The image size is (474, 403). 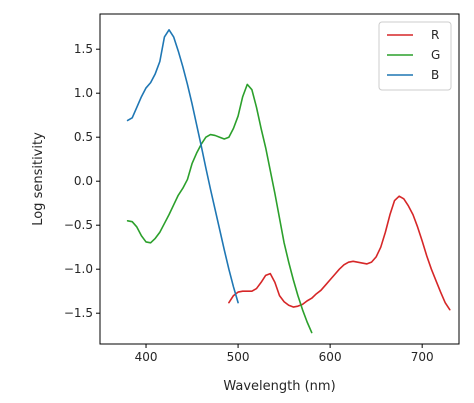 What do you see at coordinates (284, 354) in the screenshot?
I see `x-axis: 400 500 600 700` at bounding box center [284, 354].